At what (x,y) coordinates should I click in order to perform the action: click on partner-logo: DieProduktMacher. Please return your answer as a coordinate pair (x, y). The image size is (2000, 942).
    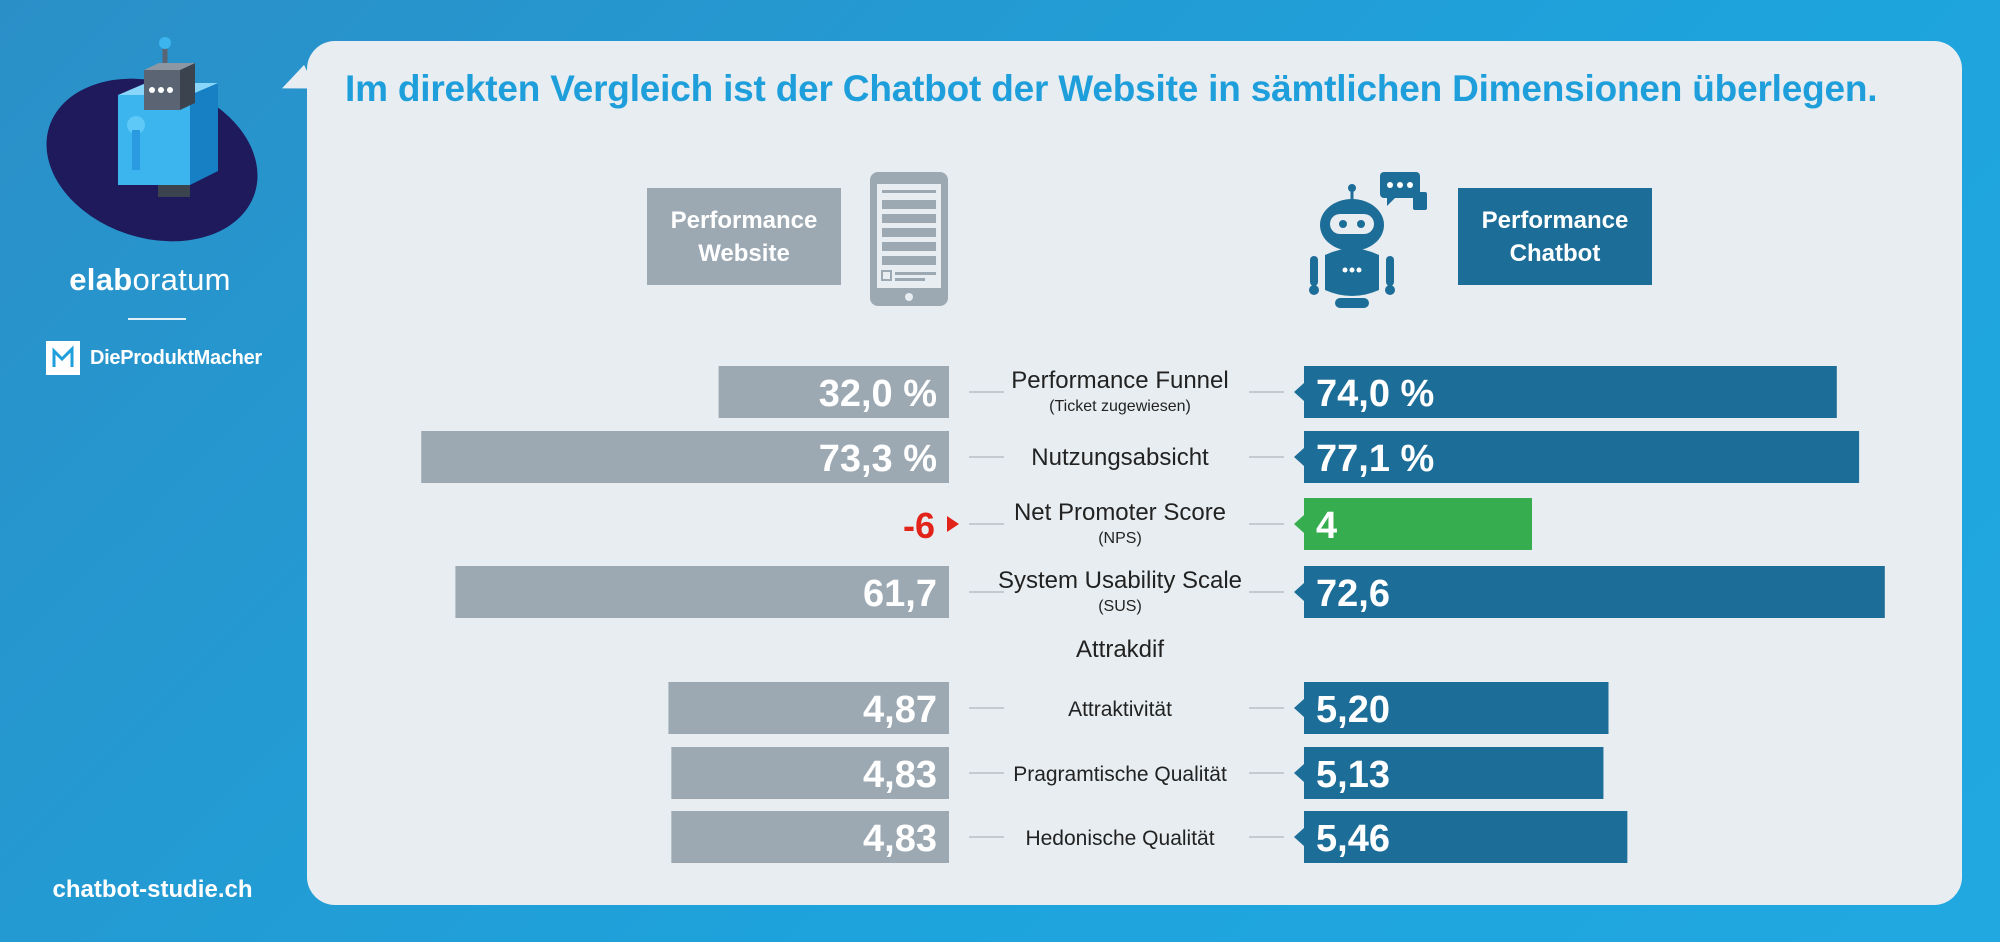
    Looking at the image, I should click on (154, 358).